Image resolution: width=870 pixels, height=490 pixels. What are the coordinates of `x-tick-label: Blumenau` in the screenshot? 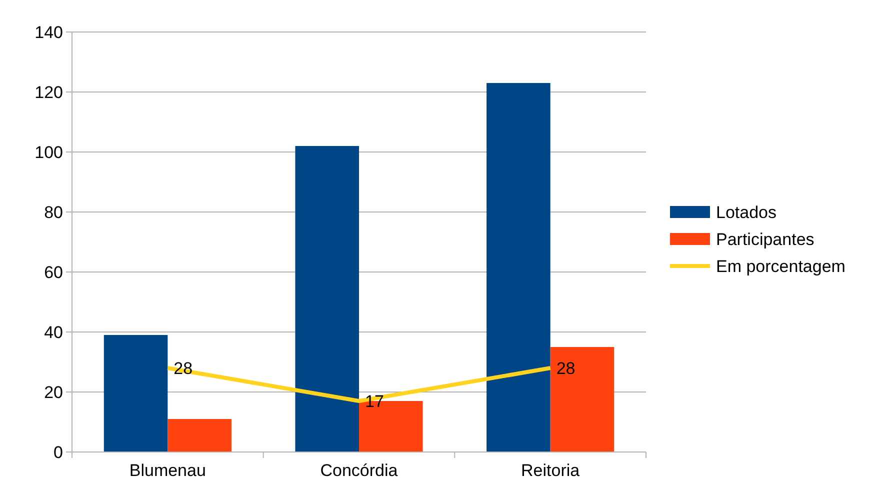 It's located at (167, 470).